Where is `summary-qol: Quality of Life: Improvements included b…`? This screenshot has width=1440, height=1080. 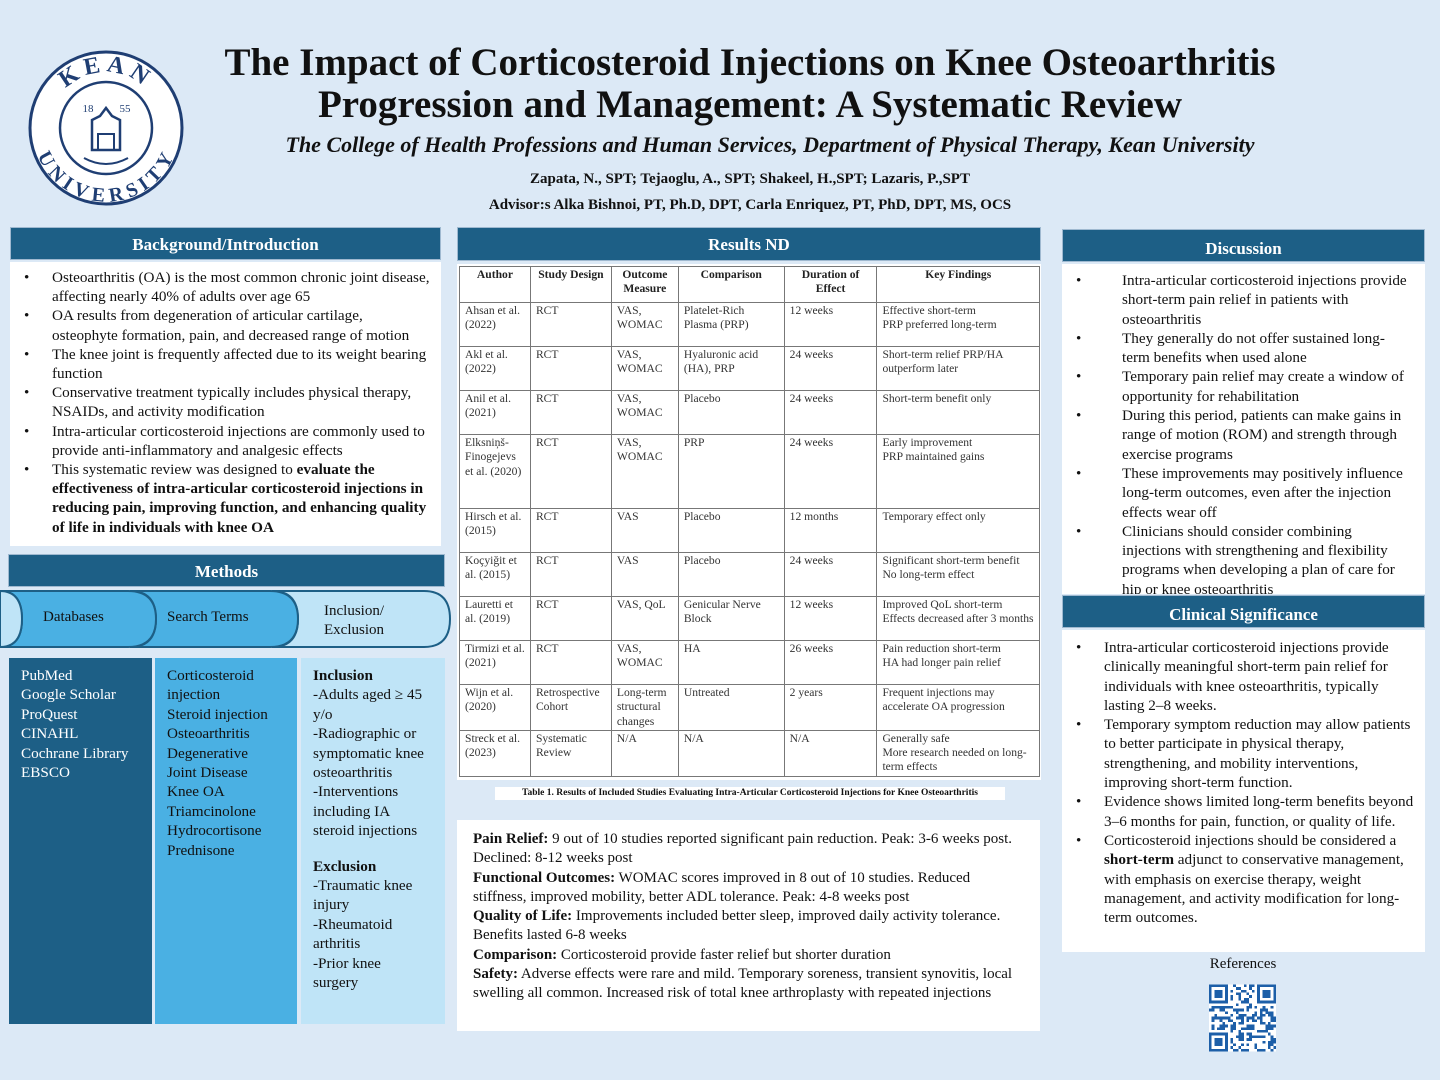
summary-qol: Quality of Life: Improvements included b… is located at coordinates (748, 926).